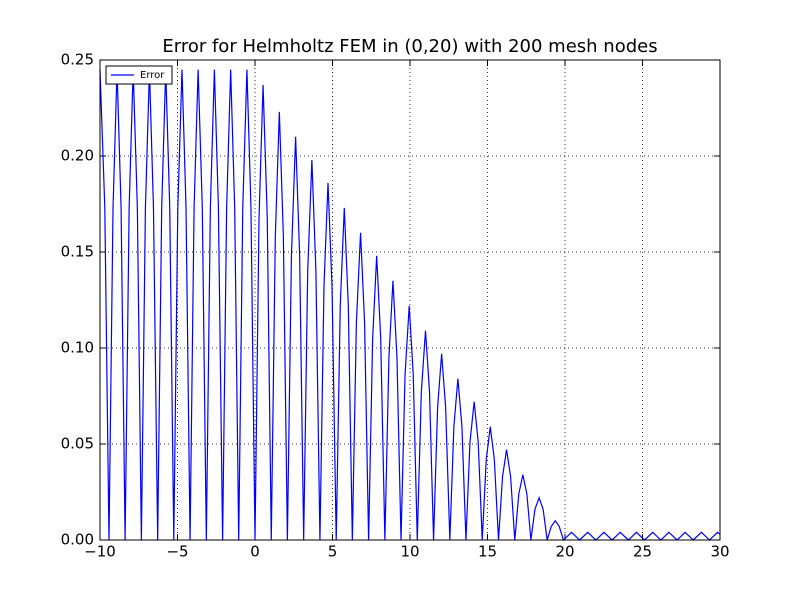 The height and width of the screenshot is (600, 800). What do you see at coordinates (255, 552) in the screenshot?
I see `x-tick-label: 0` at bounding box center [255, 552].